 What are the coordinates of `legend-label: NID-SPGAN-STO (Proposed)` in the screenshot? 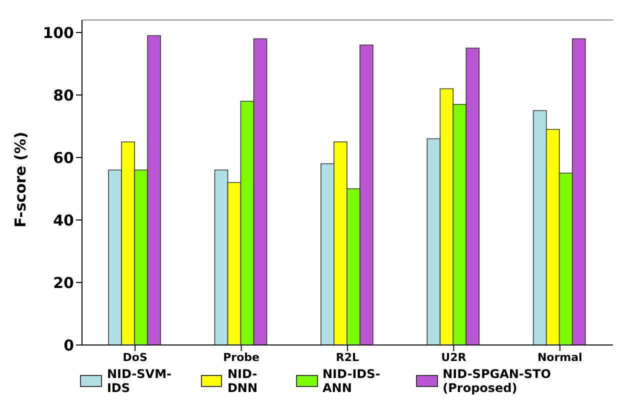 It's located at (497, 381).